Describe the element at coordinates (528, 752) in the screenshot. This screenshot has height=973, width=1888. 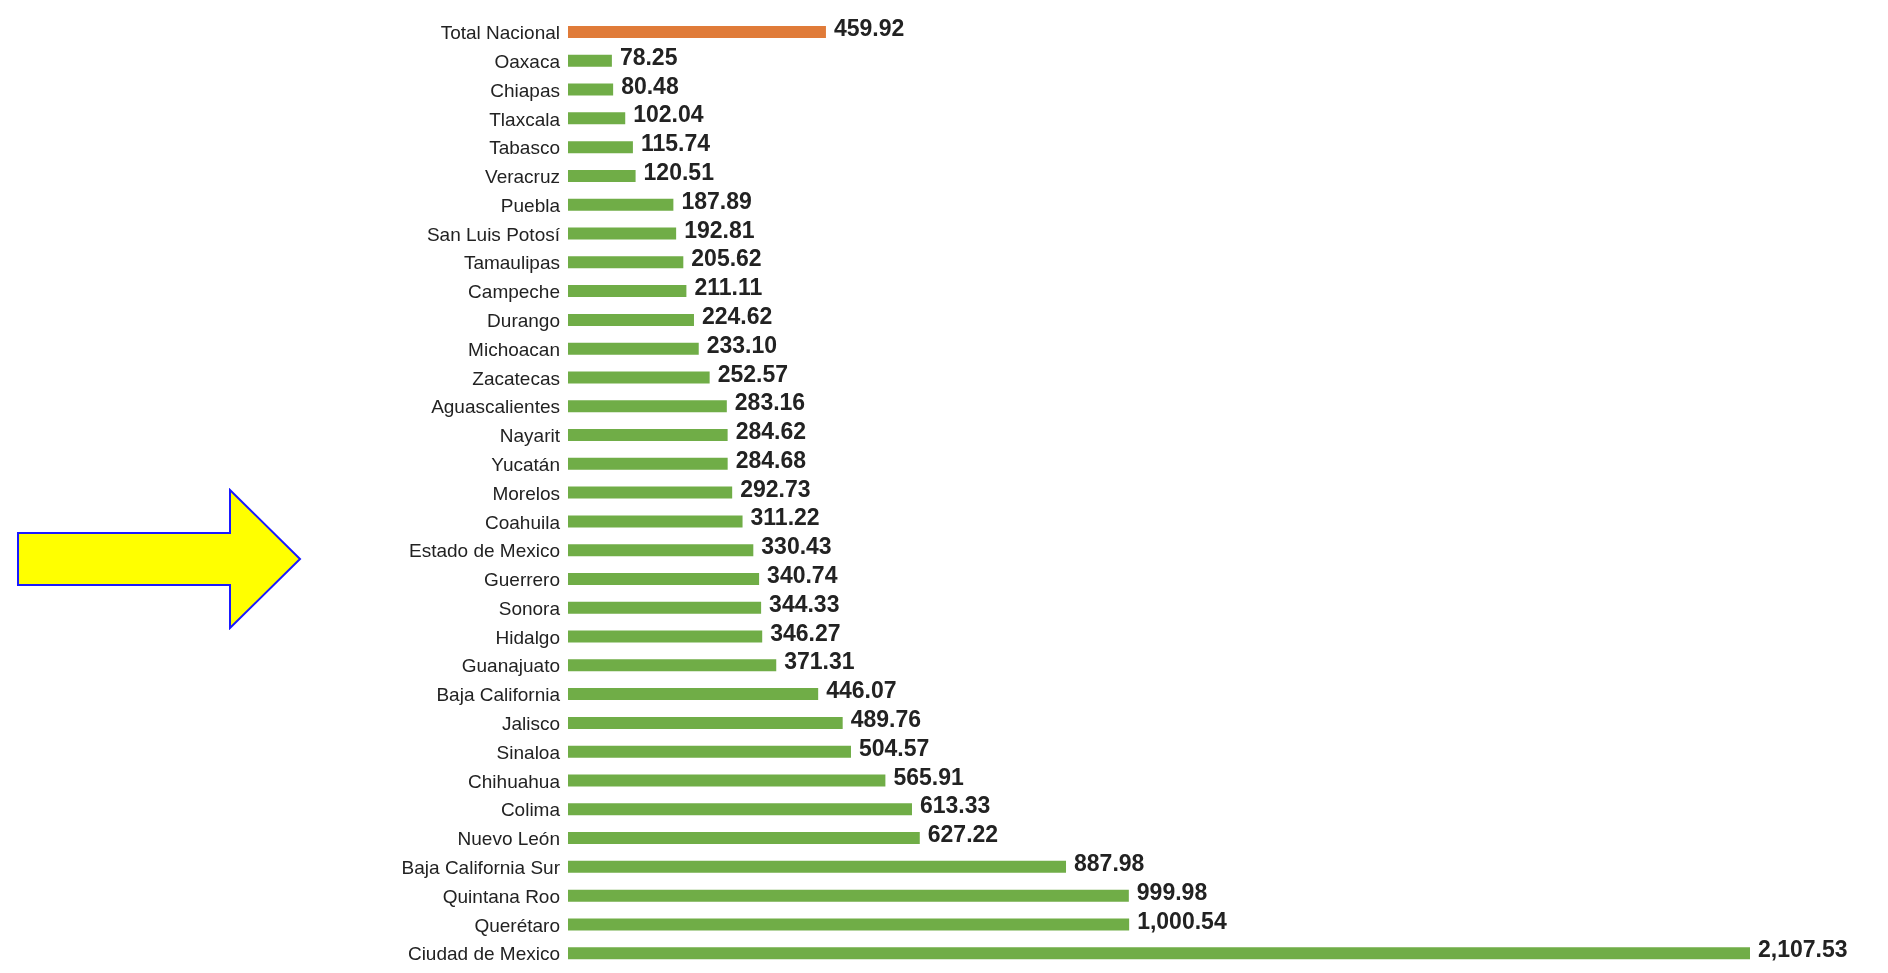
I see `y-tick-label: Sinaloa` at that location.